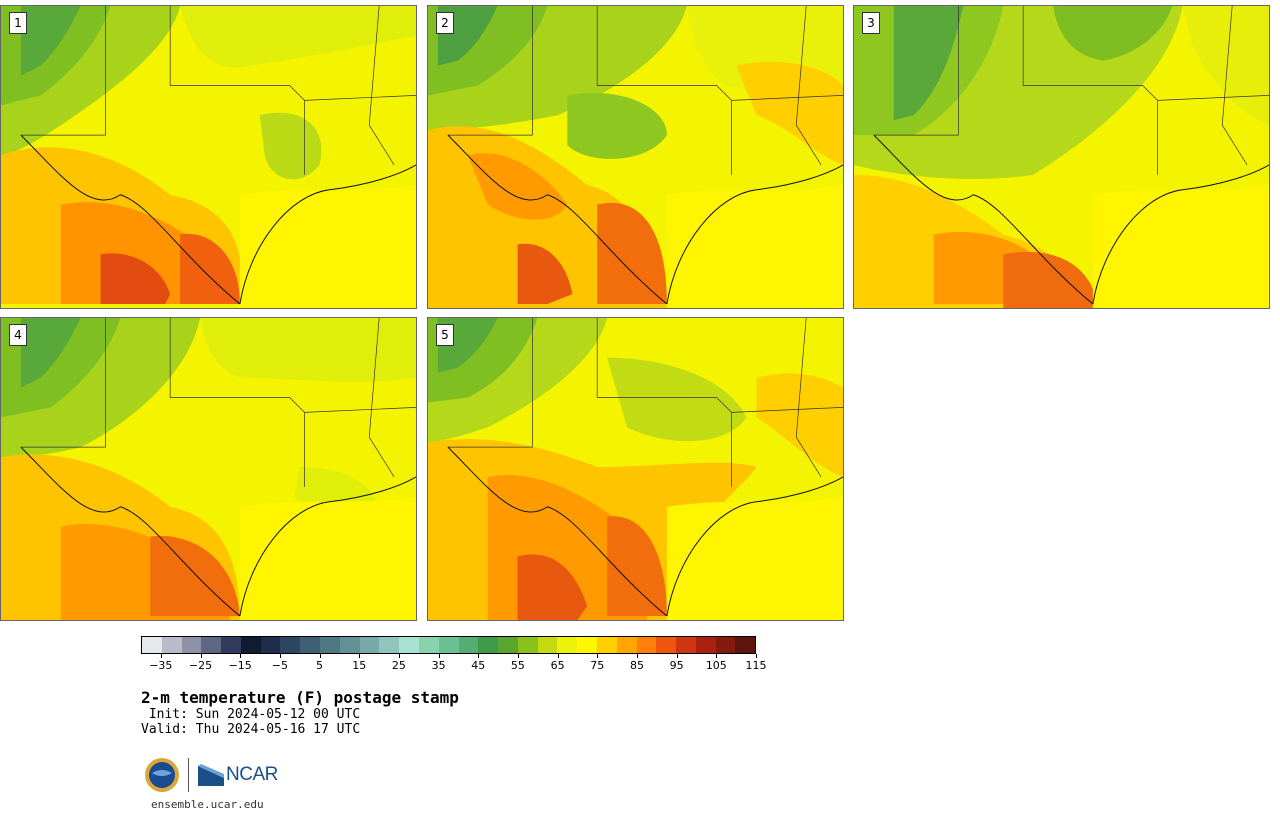 Image resolution: width=1280 pixels, height=815 pixels. What do you see at coordinates (557, 665) in the screenshot?
I see `colorbar-tick-label: 65` at bounding box center [557, 665].